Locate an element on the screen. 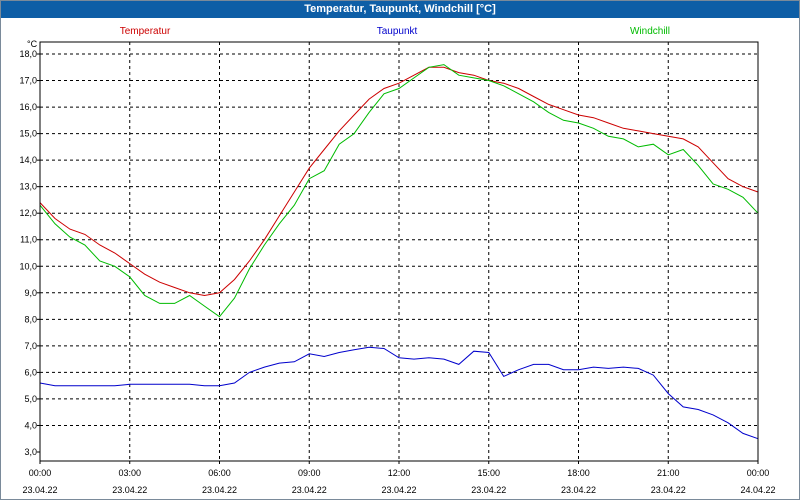  x-tick-date: 24.04.22 is located at coordinates (757, 490).